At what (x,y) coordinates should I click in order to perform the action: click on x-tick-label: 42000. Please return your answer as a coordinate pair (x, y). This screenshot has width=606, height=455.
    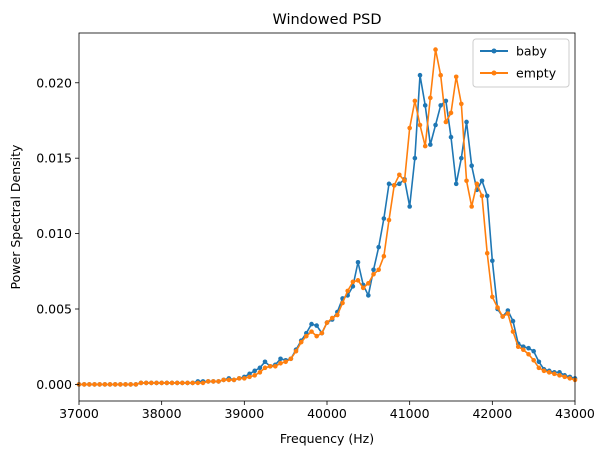
    Looking at the image, I should click on (492, 413).